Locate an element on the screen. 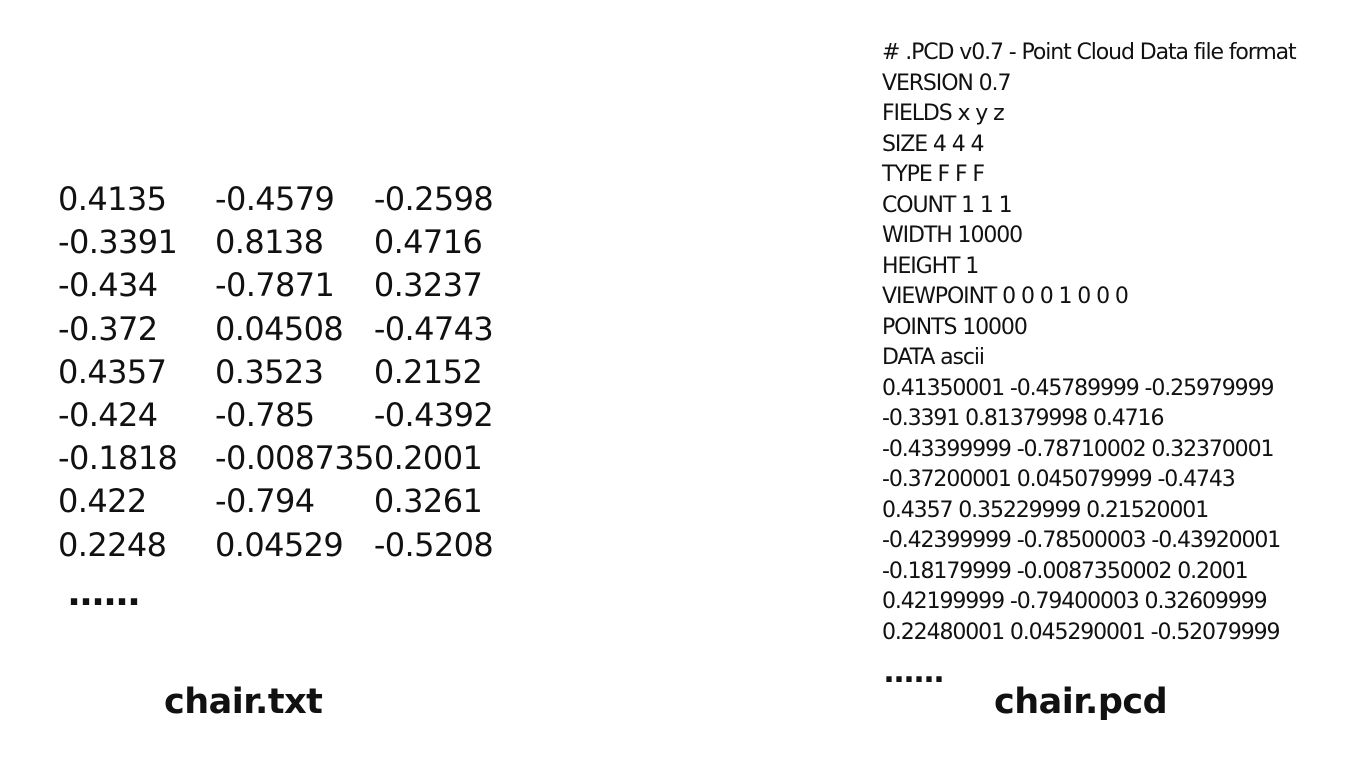  pcd-header-line: SIZE 4 4 4 is located at coordinates (933, 144).